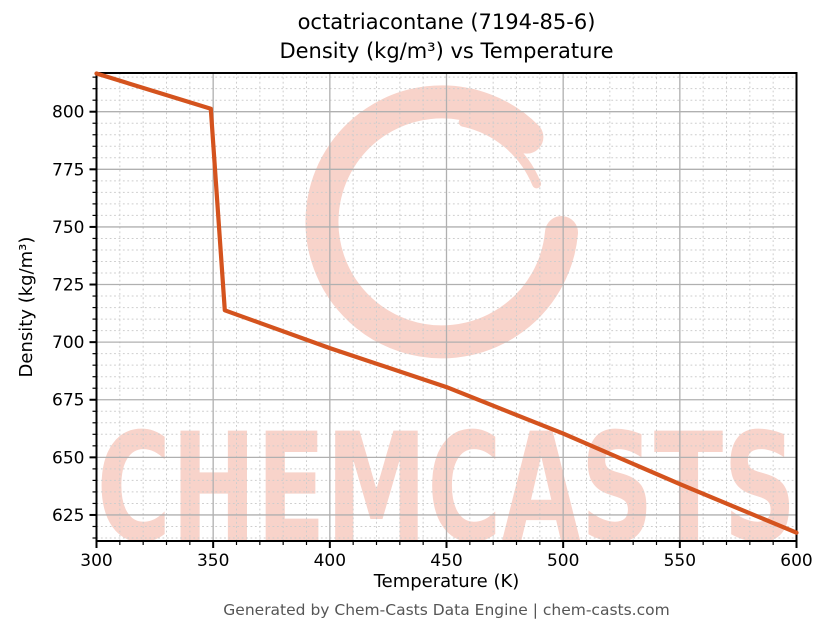  Describe the element at coordinates (68, 343) in the screenshot. I see `y-tick-label: 700` at that location.